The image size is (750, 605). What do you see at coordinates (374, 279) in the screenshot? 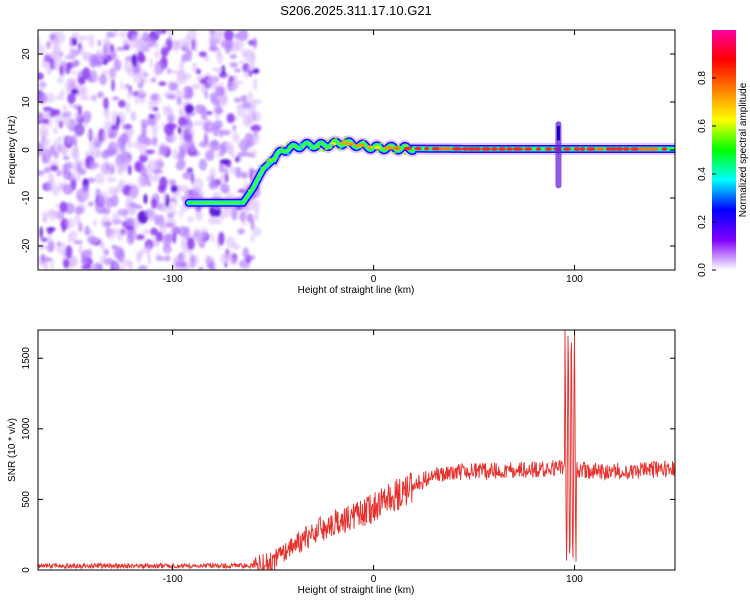
I see `spectrogram-xtick-label: 0` at bounding box center [374, 279].